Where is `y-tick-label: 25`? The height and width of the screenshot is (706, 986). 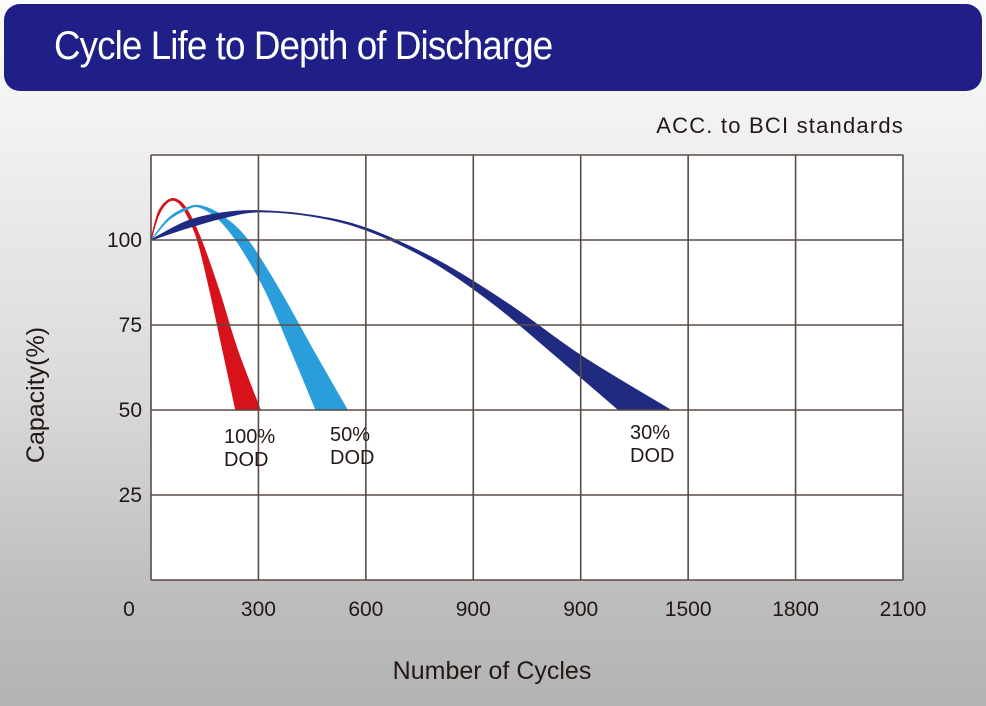 y-tick-label: 25 is located at coordinates (130, 495).